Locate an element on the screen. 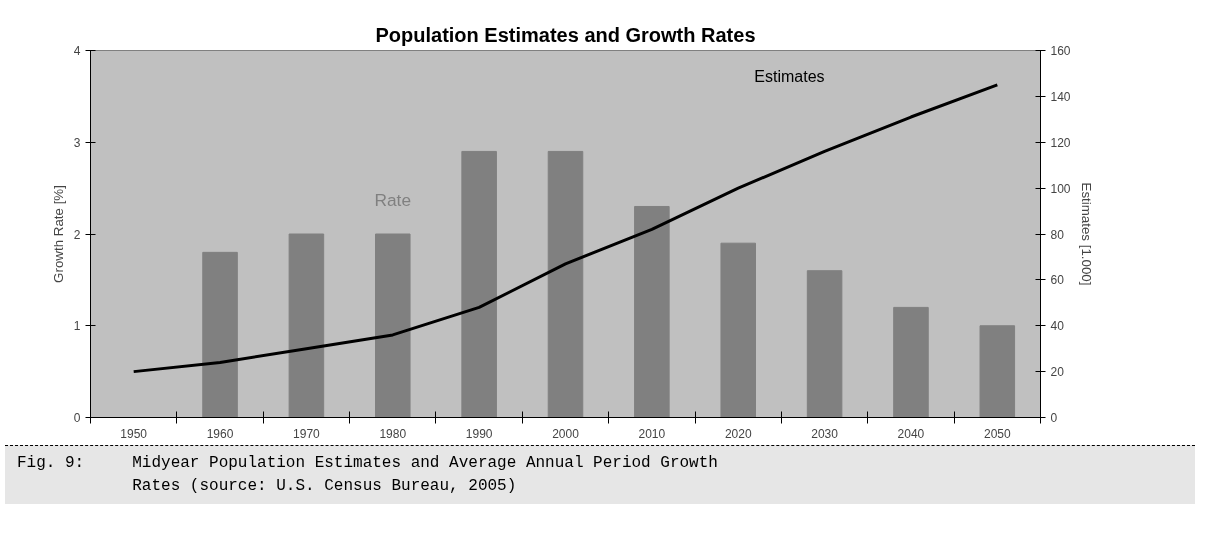  y2-axis-title: Estimates [1.000] is located at coordinates (1086, 234).